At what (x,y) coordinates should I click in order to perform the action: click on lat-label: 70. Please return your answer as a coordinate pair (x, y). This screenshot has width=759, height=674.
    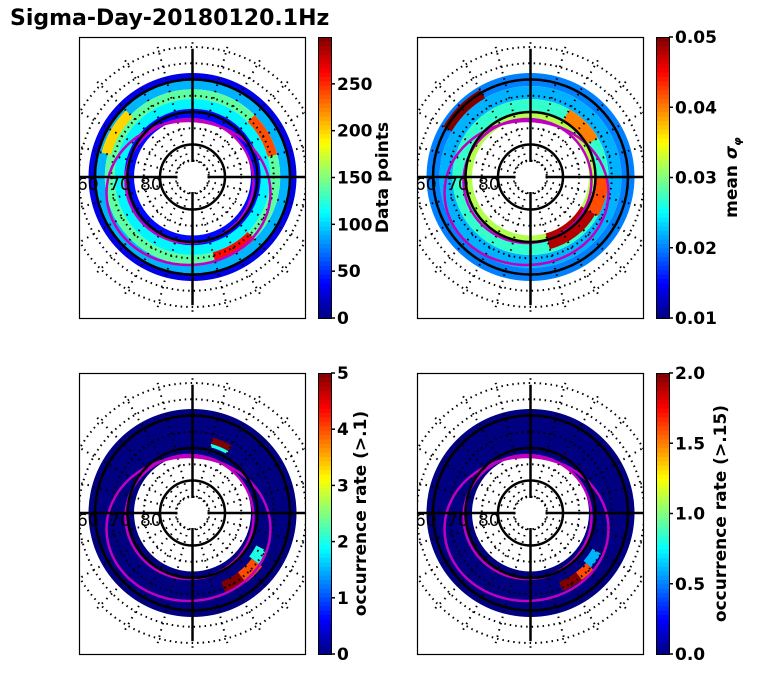
    Looking at the image, I should click on (458, 521).